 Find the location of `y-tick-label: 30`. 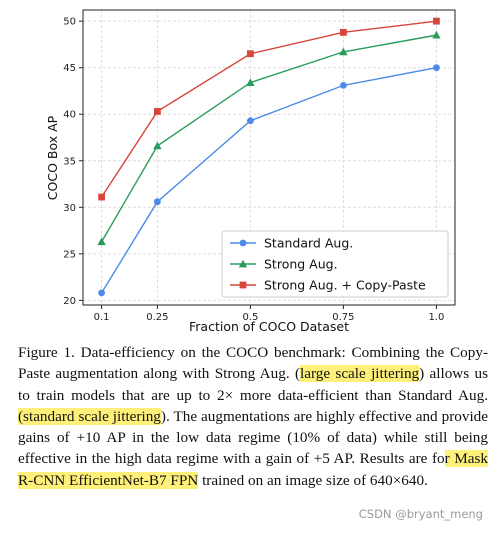

y-tick-label: 30 is located at coordinates (69, 208).